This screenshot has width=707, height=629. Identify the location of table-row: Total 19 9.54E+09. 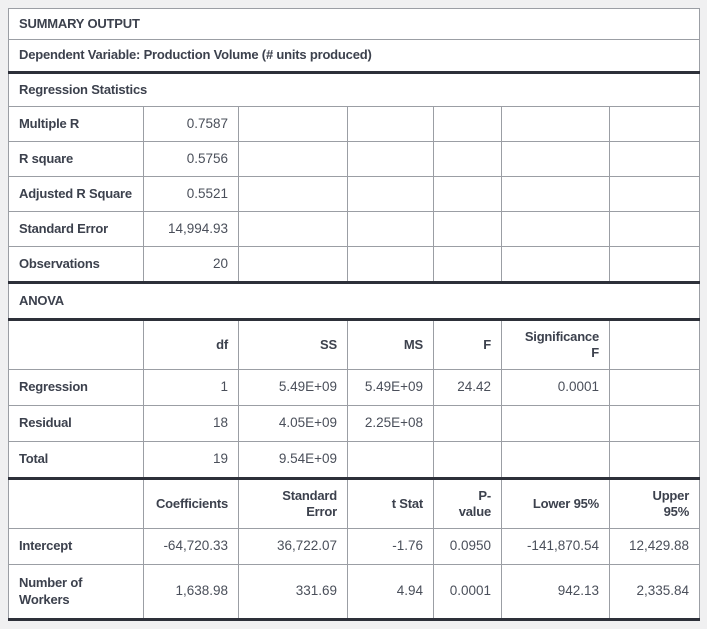
(354, 460).